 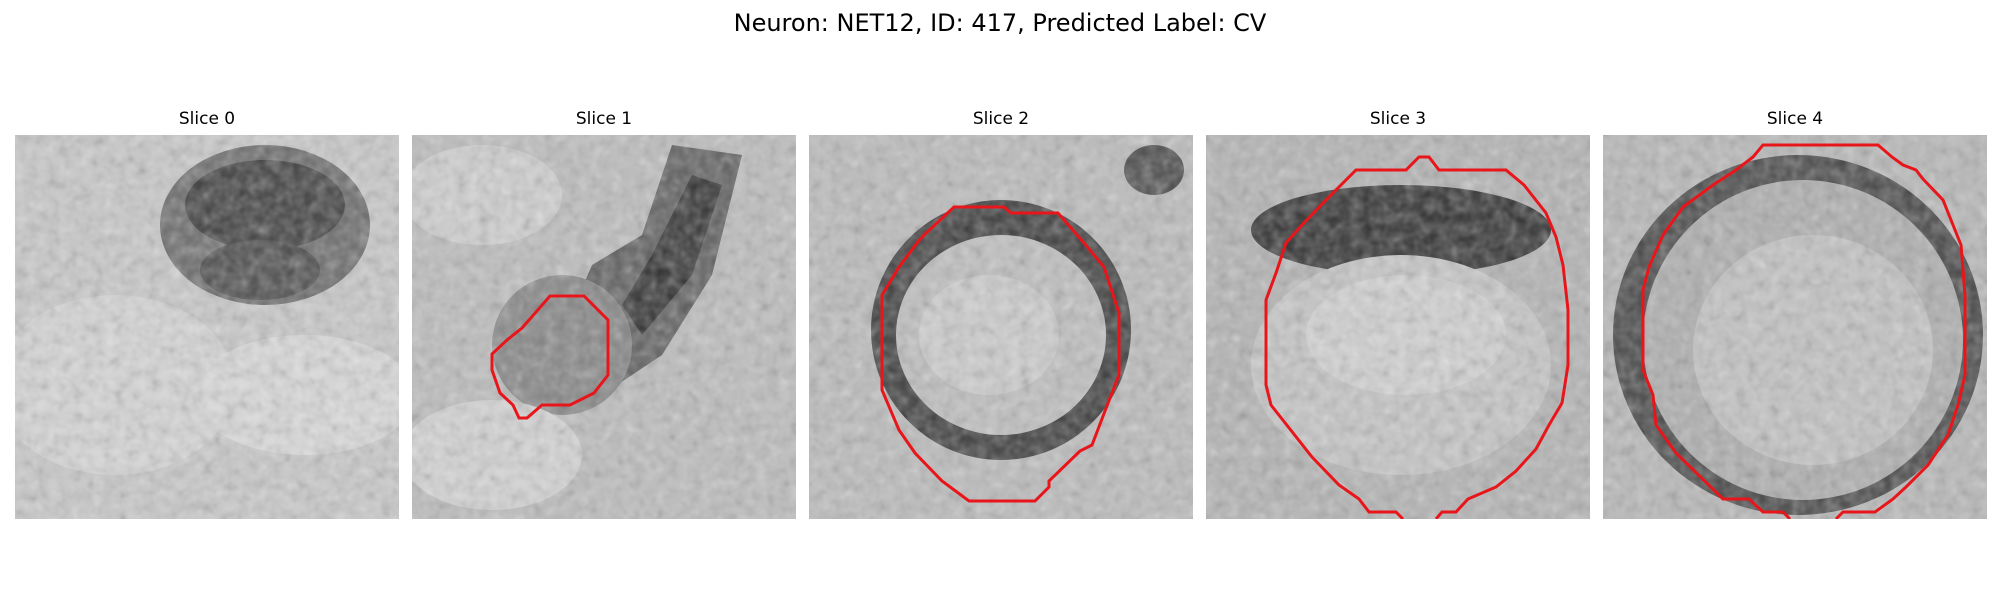 What do you see at coordinates (604, 119) in the screenshot?
I see `slice-title-1: Slice 1` at bounding box center [604, 119].